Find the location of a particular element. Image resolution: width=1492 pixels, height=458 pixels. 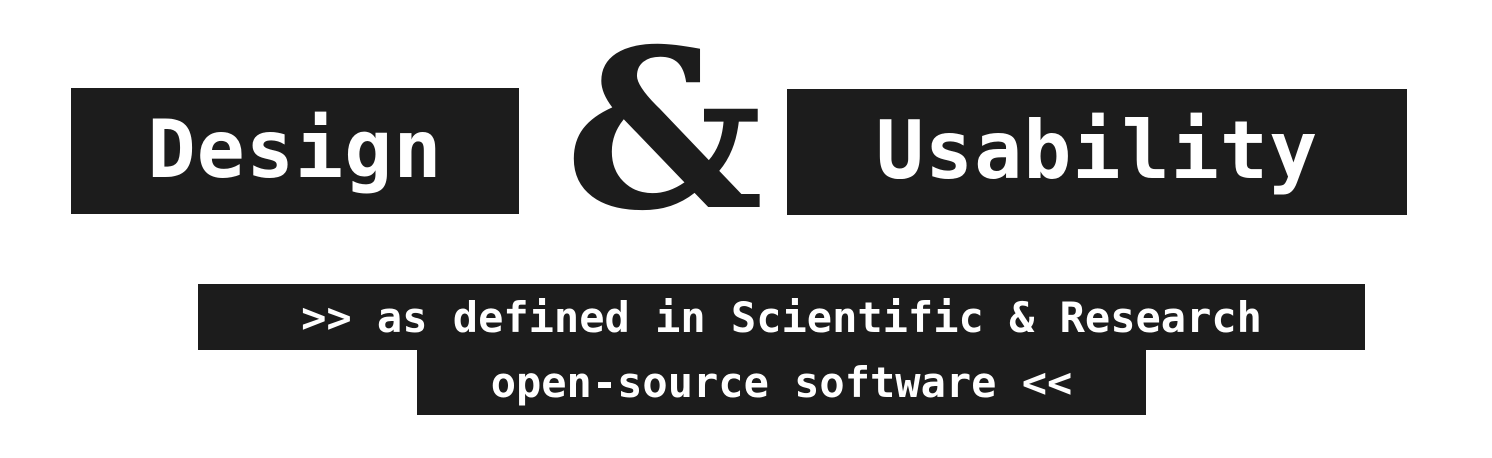

design-title-block: Design is located at coordinates (295, 151).